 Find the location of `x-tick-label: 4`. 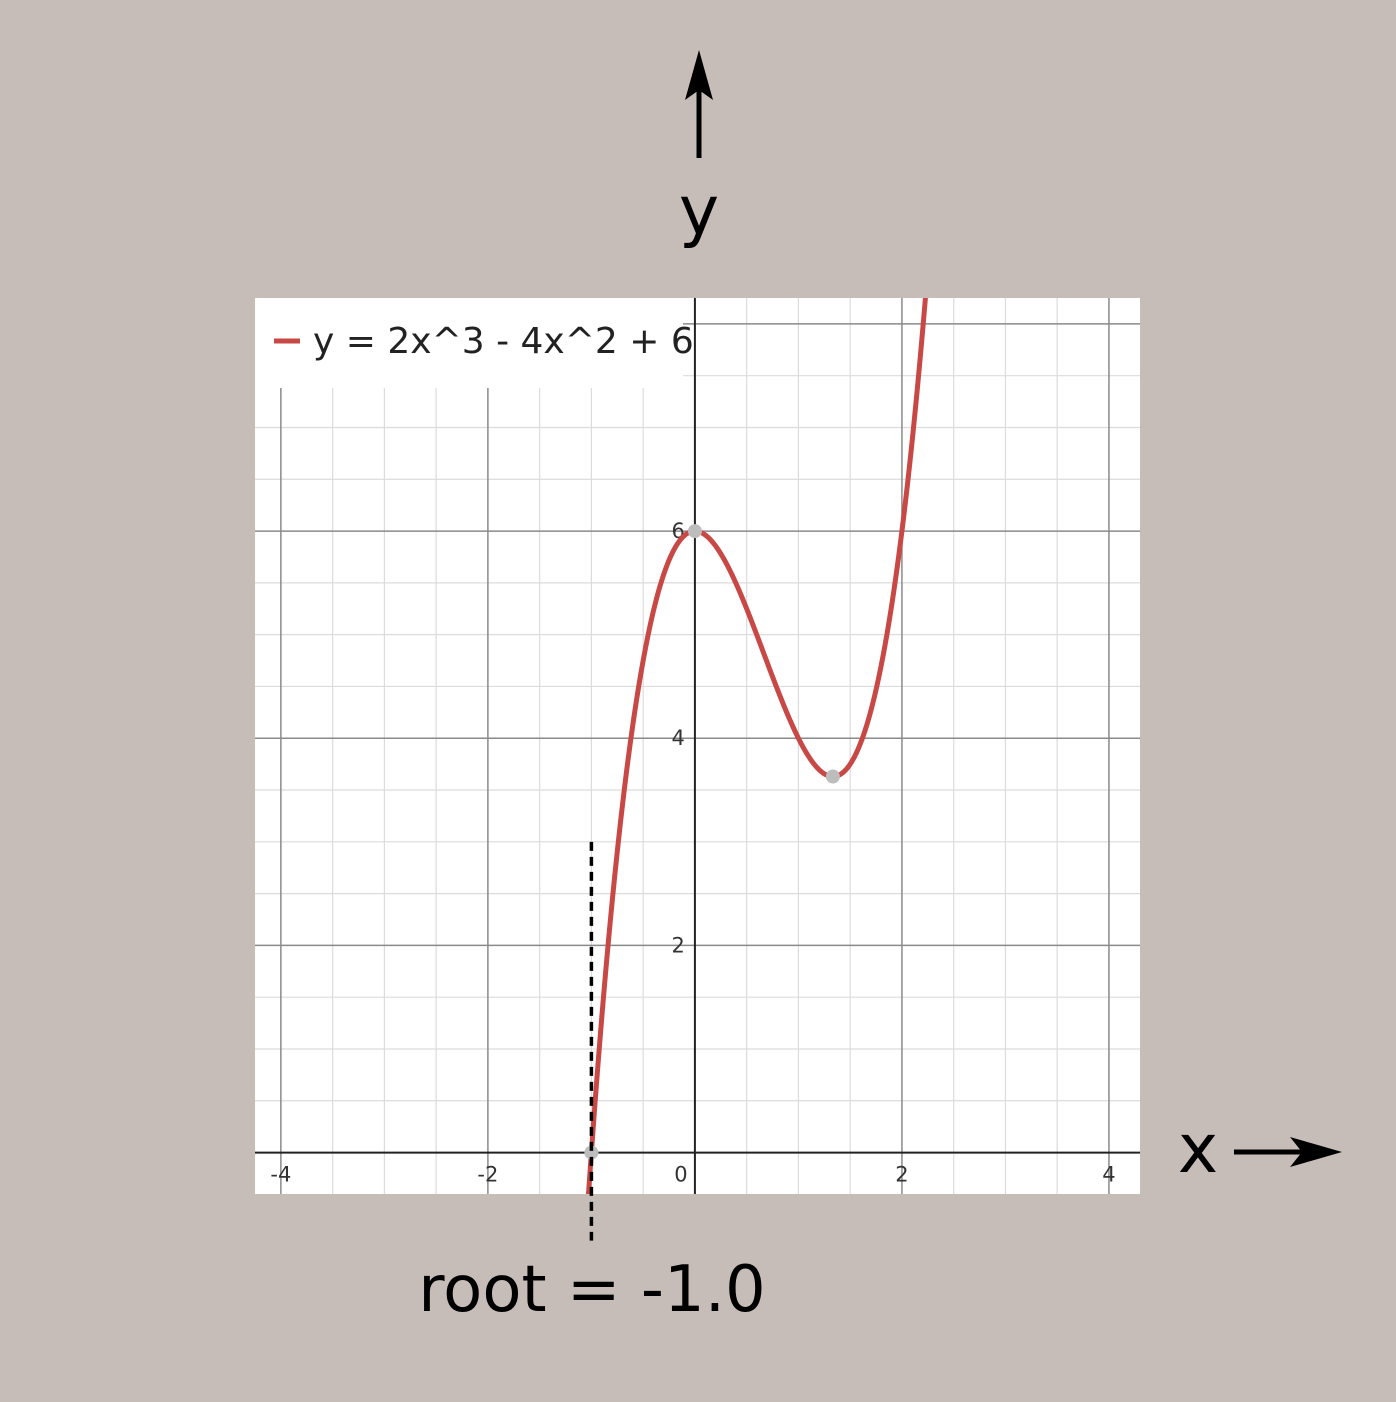

x-tick-label: 4 is located at coordinates (1108, 1175).